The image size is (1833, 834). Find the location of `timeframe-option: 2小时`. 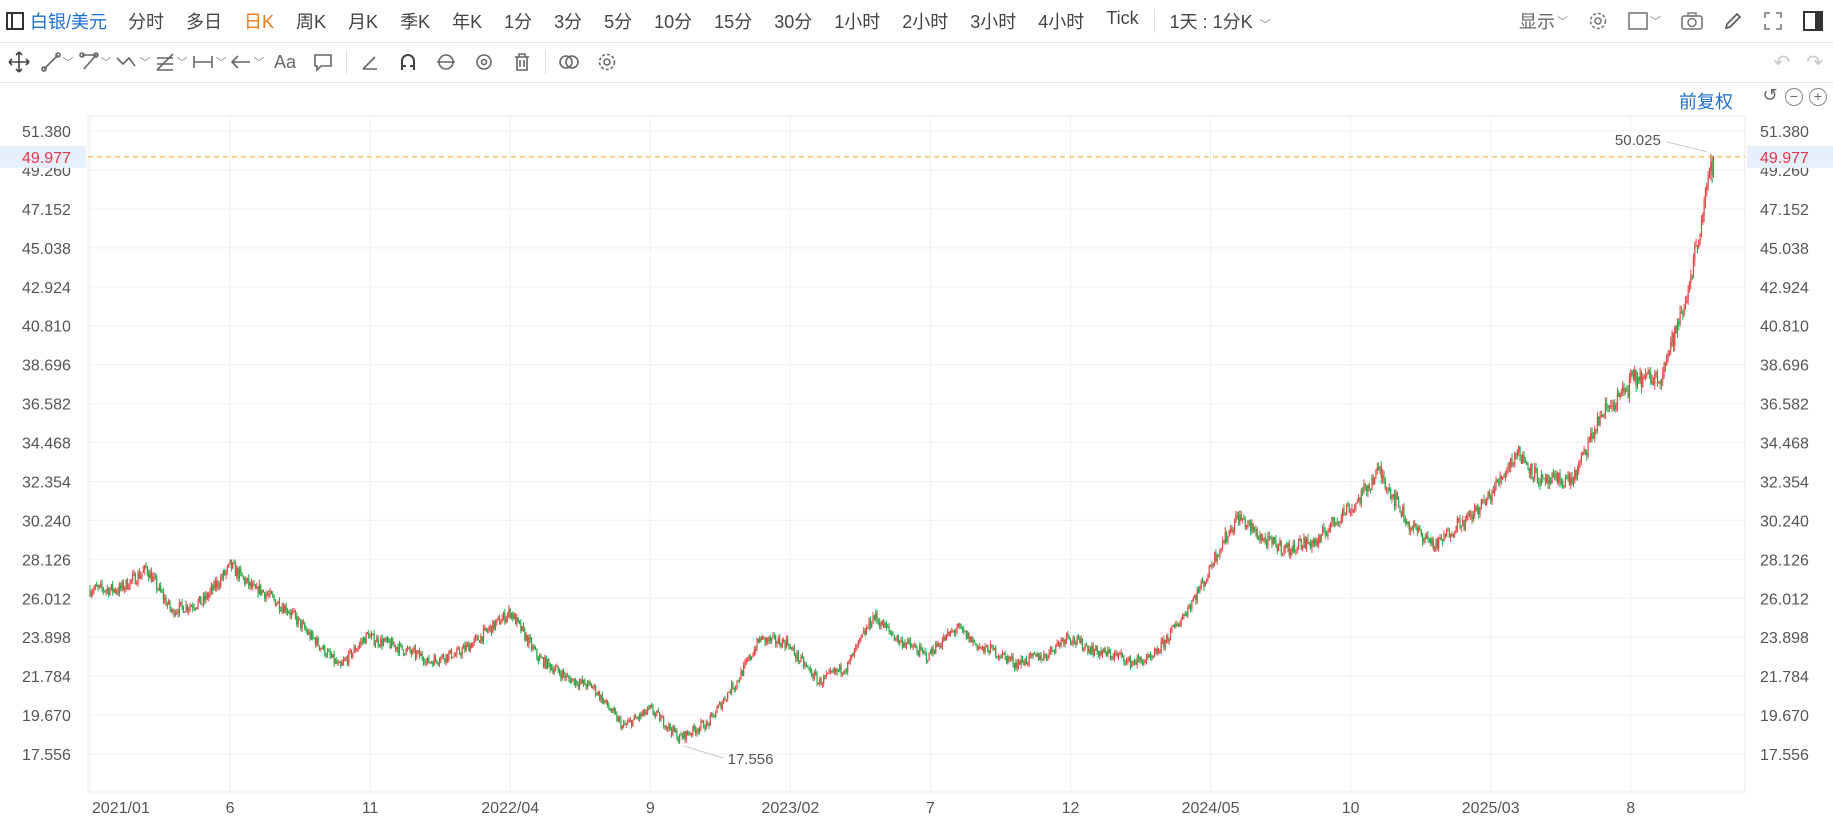

timeframe-option: 2小时 is located at coordinates (925, 22).